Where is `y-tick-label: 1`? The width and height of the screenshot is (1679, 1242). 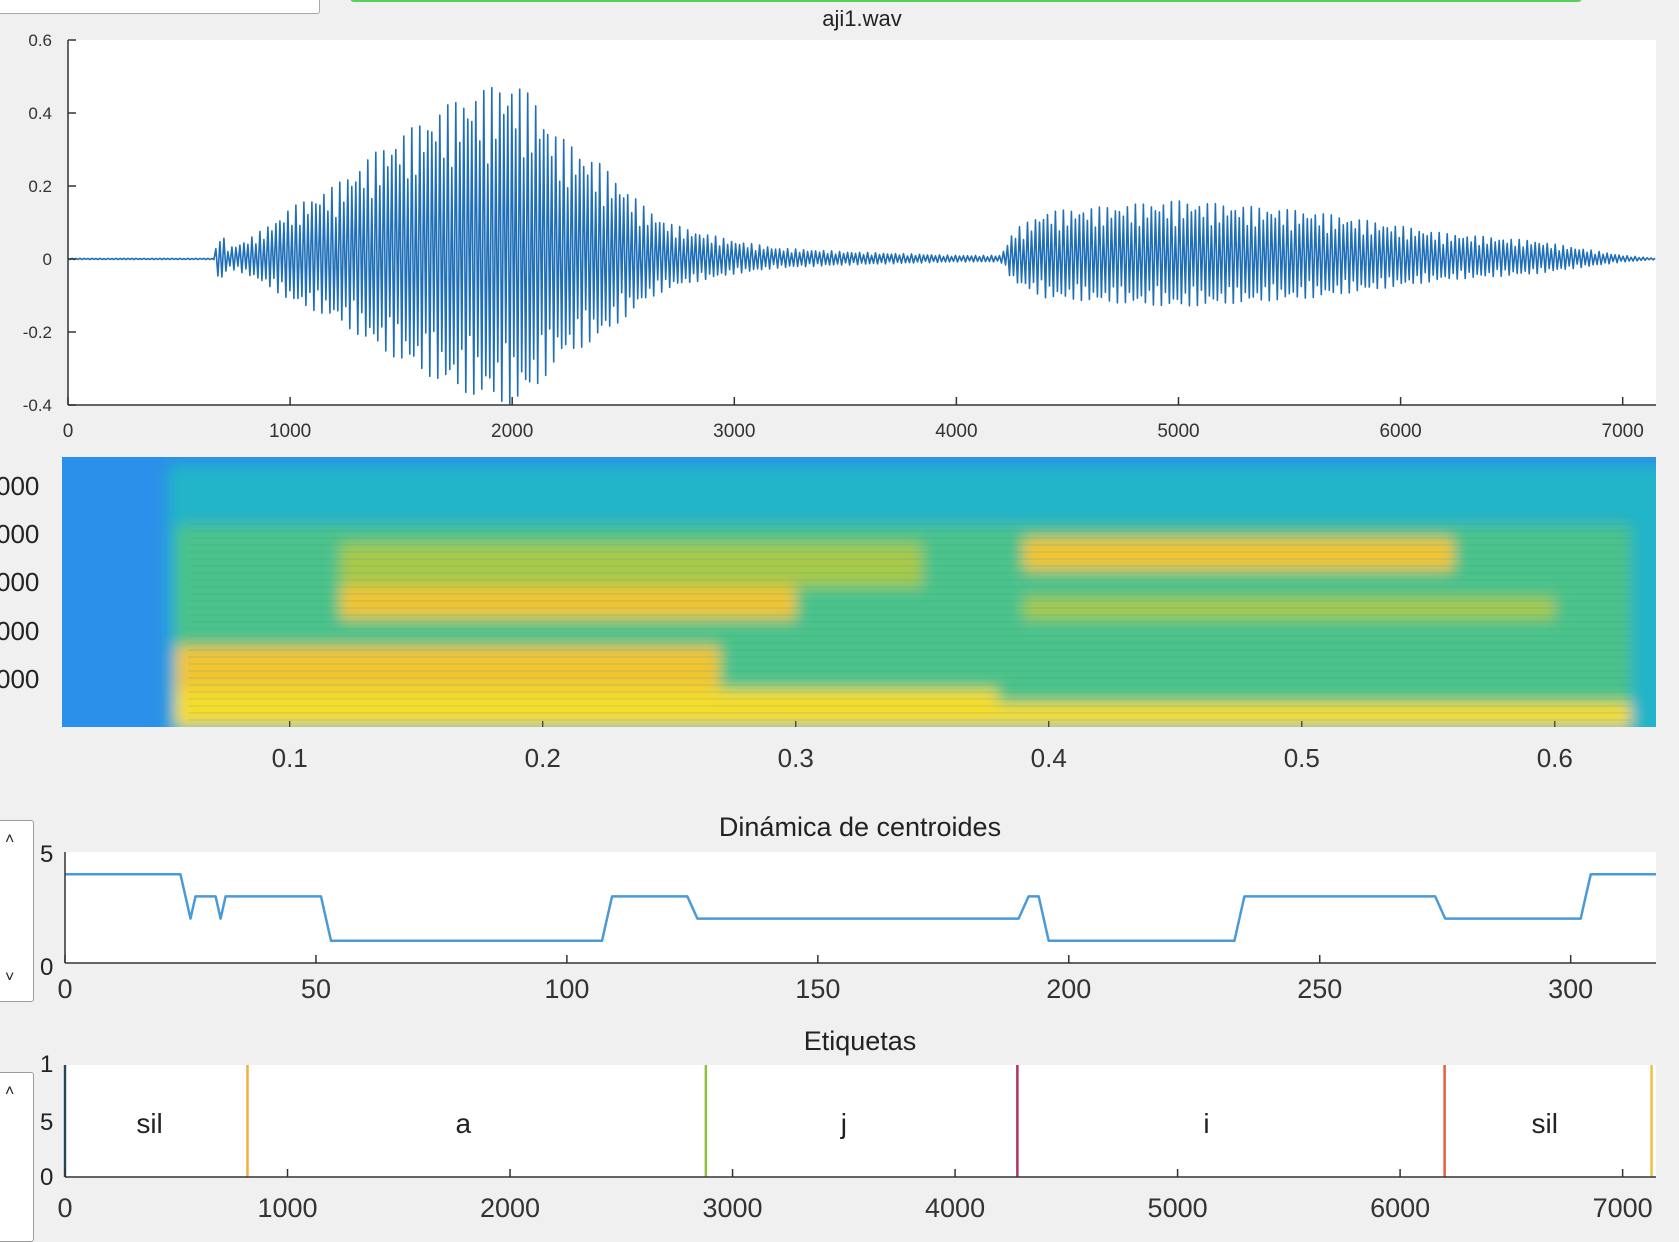
y-tick-label: 1 is located at coordinates (46, 1064).